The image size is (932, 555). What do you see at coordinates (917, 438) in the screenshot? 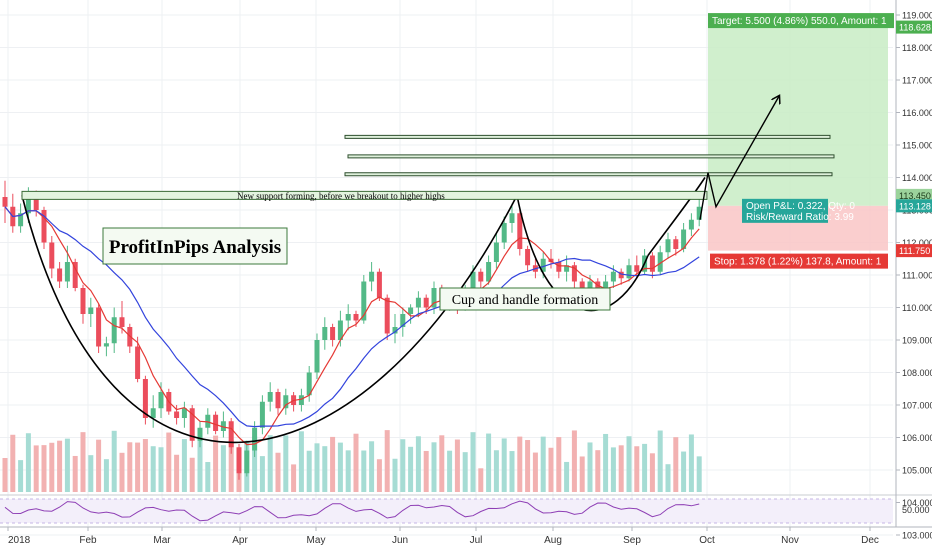
I see `y-tick-label: 106.000` at bounding box center [917, 438].